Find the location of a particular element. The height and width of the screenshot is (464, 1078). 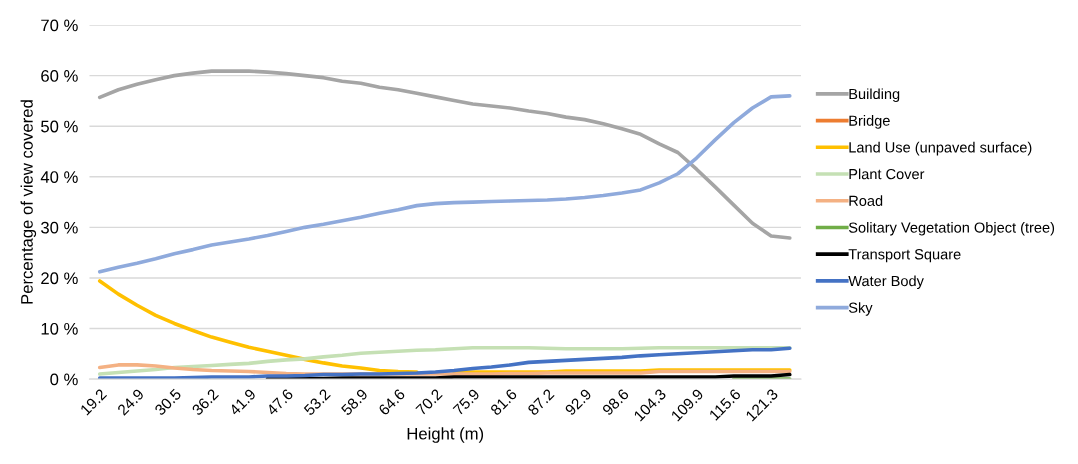

y-tick-label: 10 % is located at coordinates (59, 328).